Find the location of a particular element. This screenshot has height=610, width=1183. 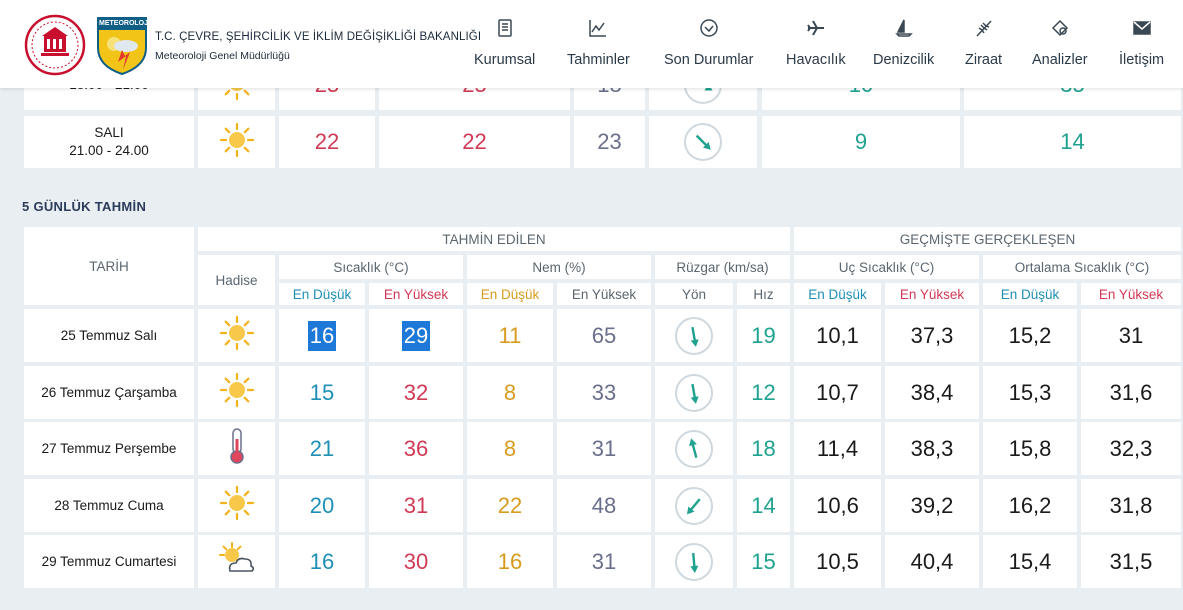

temp-min: 20 is located at coordinates (322, 505).